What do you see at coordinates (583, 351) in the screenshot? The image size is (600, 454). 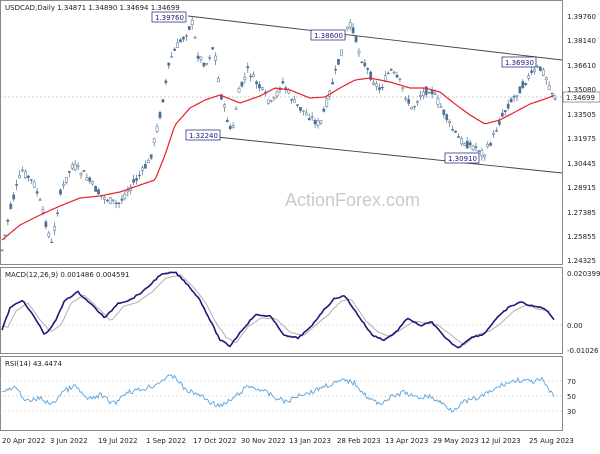 I see `macd-tick: -0.01026` at bounding box center [583, 351].